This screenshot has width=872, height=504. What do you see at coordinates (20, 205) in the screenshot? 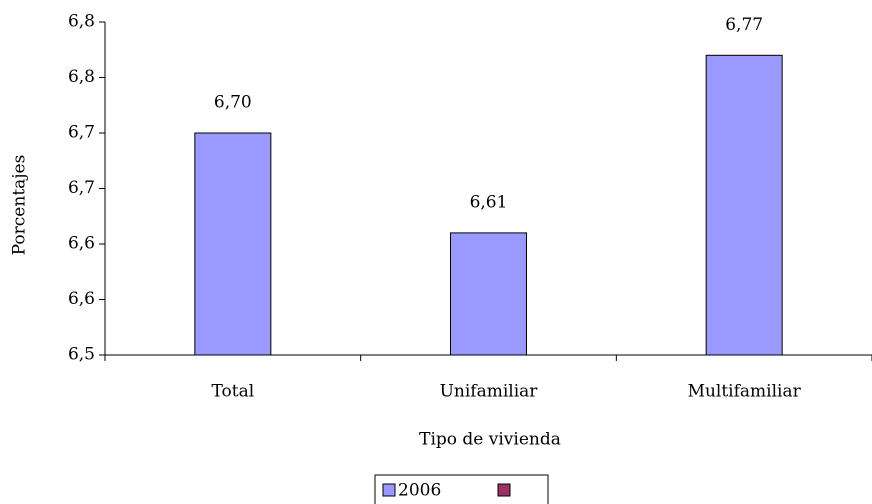
I see `y-axis-title: Porcentajes` at bounding box center [20, 205].